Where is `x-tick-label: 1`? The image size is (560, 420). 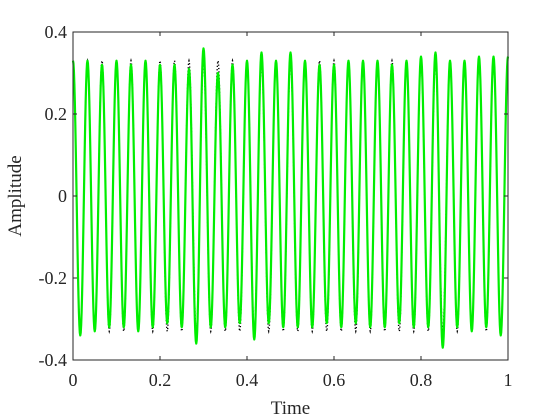 x-tick-label: 1 is located at coordinates (508, 380).